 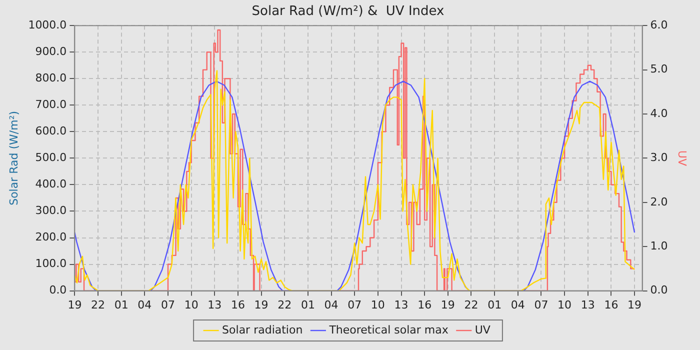 What do you see at coordinates (13, 158) in the screenshot?
I see `y-axis-title: Solar Rad (W/m²)` at bounding box center [13, 158].